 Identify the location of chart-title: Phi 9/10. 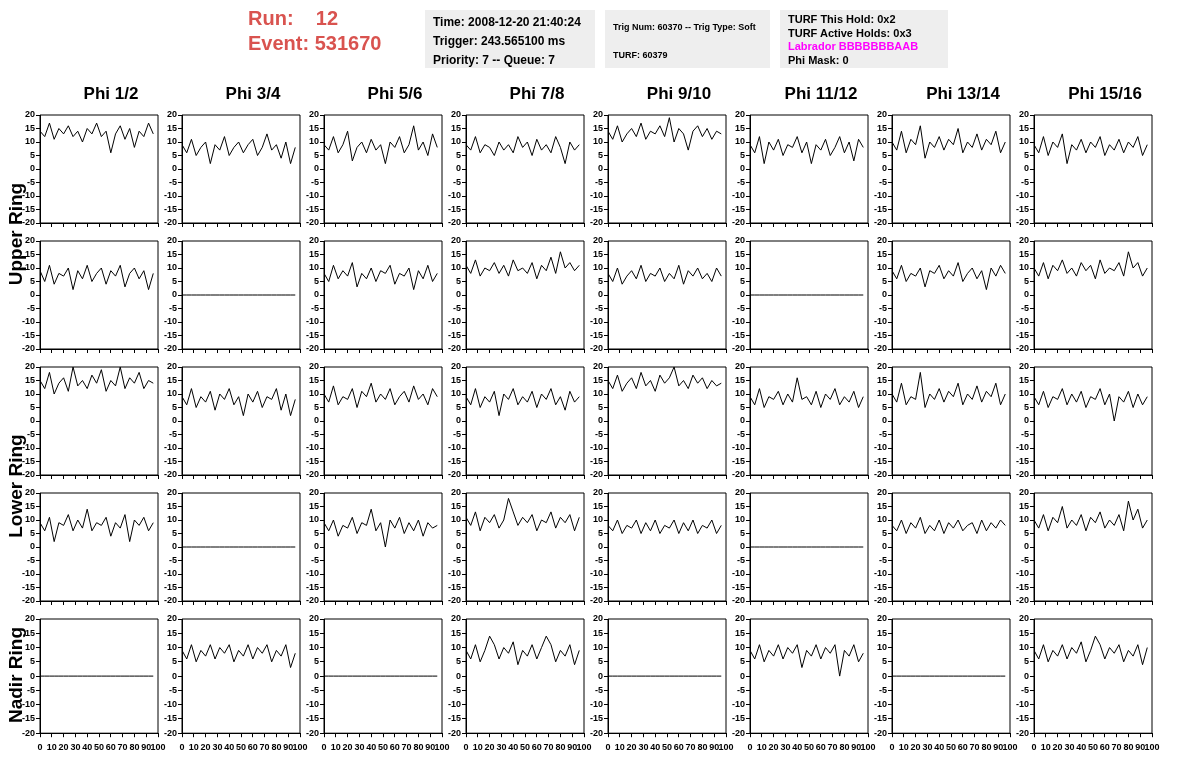
(679, 94).